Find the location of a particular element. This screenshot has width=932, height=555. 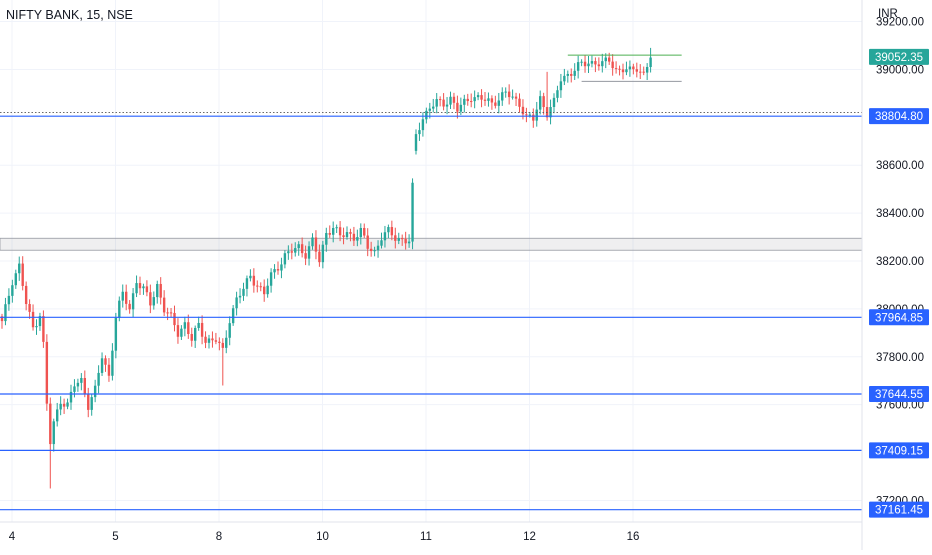

price-tick-label: 38400.00 is located at coordinates (900, 214).